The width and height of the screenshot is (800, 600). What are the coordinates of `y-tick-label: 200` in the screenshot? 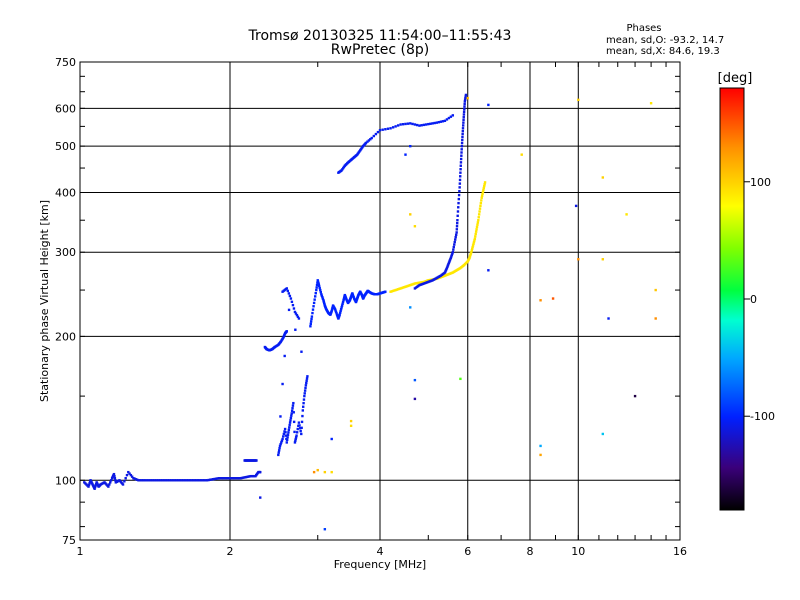 It's located at (65, 336).